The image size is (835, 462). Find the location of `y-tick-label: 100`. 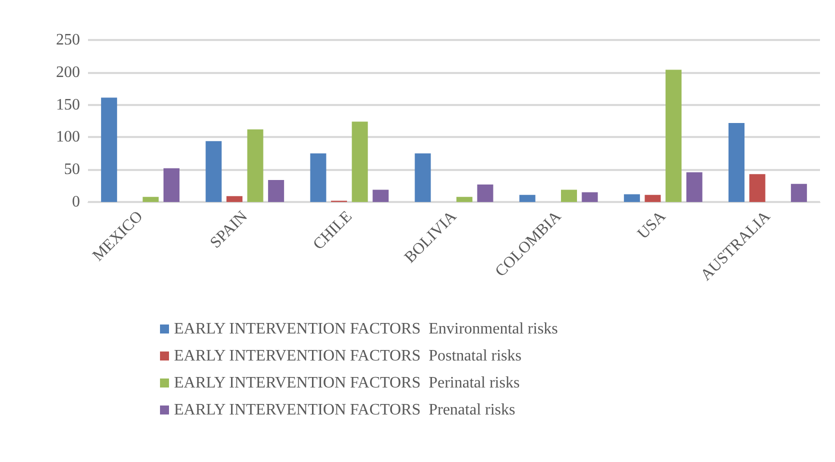

y-tick-label: 100 is located at coordinates (68, 137).